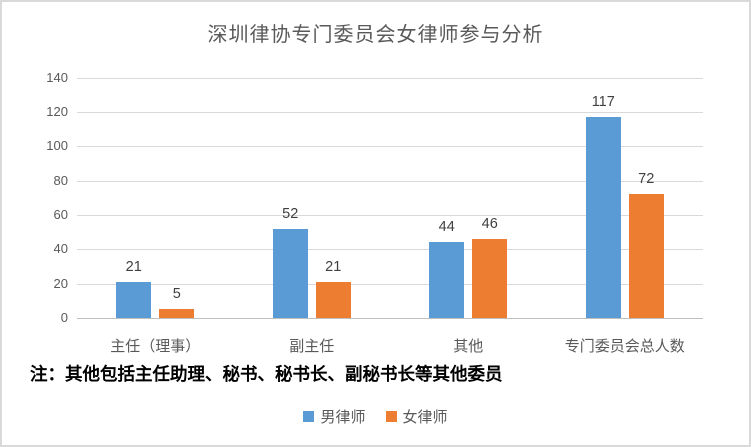  What do you see at coordinates (57, 146) in the screenshot?
I see `y-tick-label: 100` at bounding box center [57, 146].